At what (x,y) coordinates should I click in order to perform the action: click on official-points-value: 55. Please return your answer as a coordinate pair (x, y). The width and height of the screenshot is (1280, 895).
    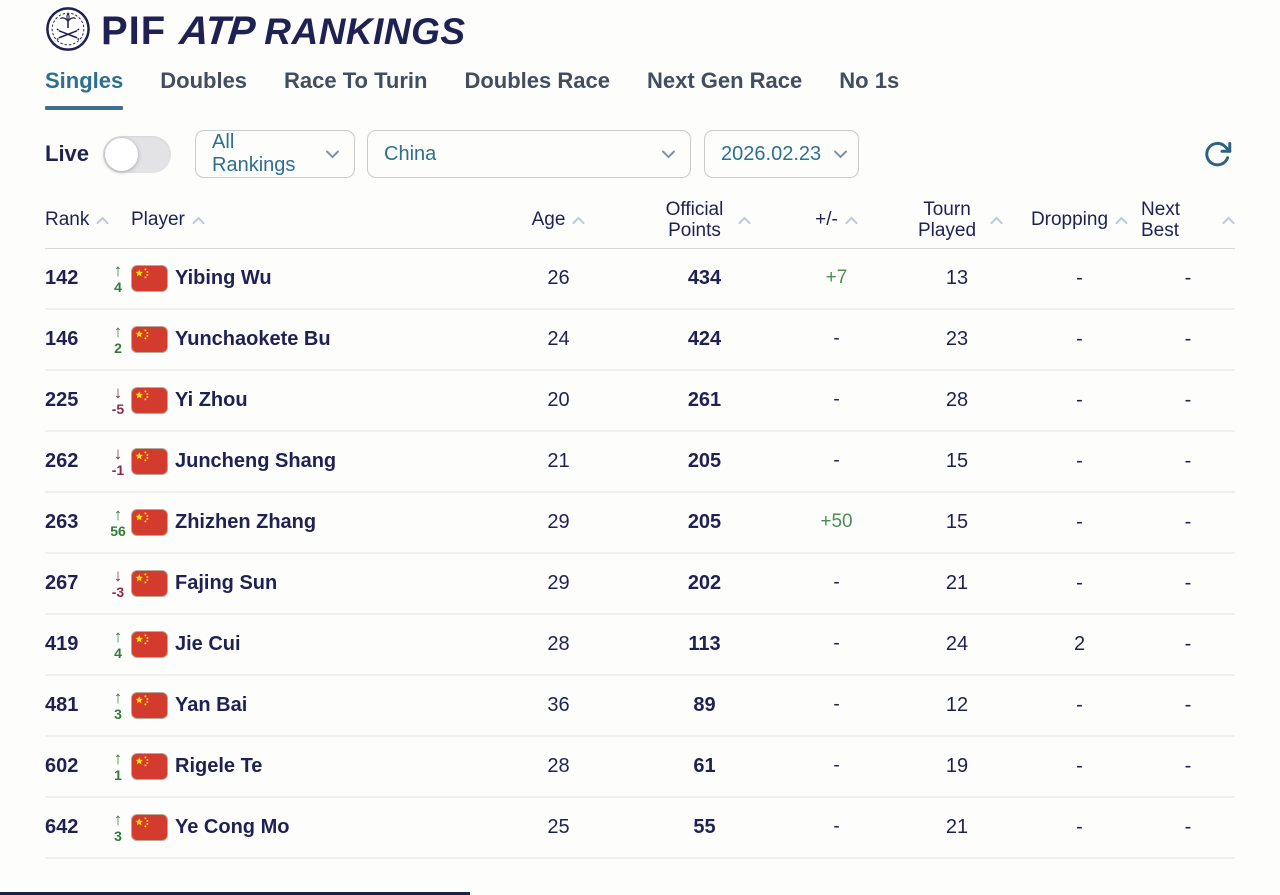
    Looking at the image, I should click on (704, 826).